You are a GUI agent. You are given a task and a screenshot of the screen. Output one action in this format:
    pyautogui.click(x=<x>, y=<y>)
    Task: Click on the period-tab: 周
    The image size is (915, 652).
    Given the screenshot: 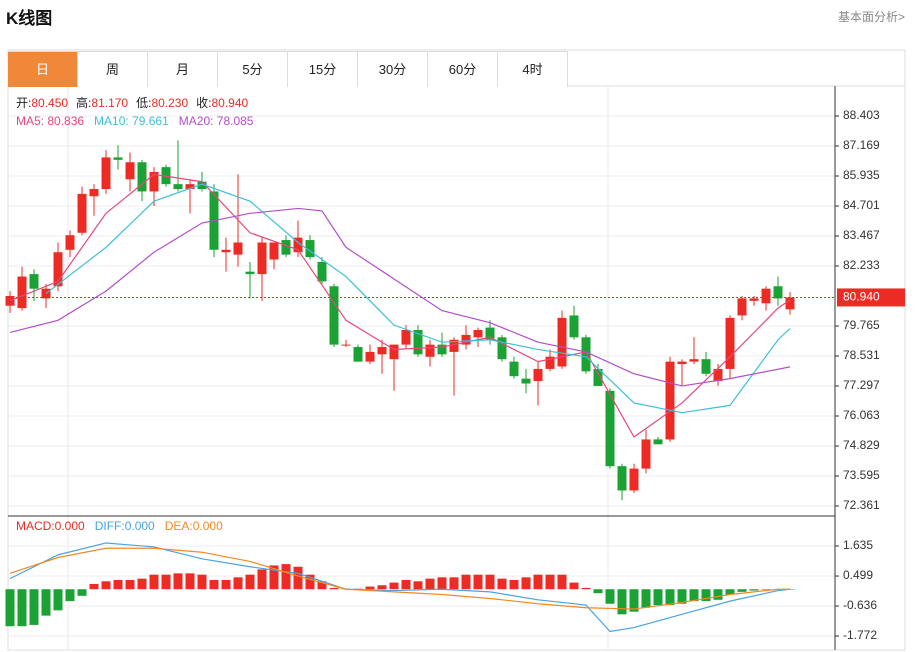 What is the action you would take?
    pyautogui.click(x=113, y=69)
    